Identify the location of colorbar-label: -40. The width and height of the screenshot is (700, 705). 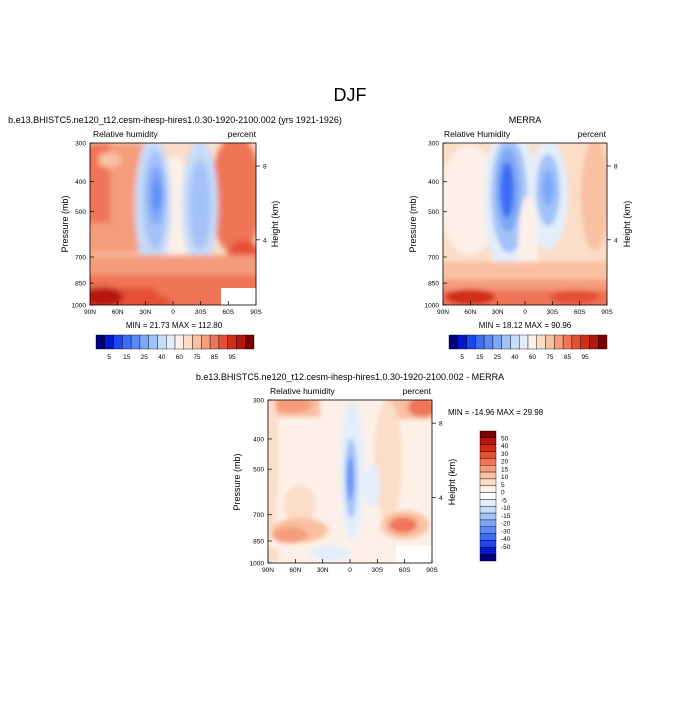
(506, 539).